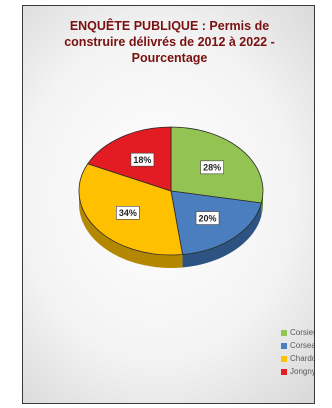 This screenshot has height=408, width=332. Describe the element at coordinates (284, 332) in the screenshot. I see `legend-swatch-corsier` at that location.